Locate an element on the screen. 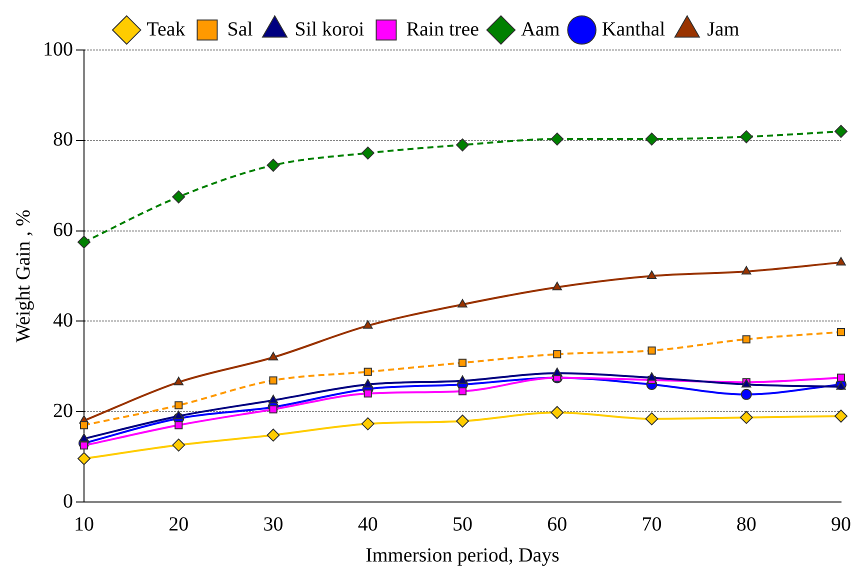  x-tick-label: 20 is located at coordinates (178, 524).